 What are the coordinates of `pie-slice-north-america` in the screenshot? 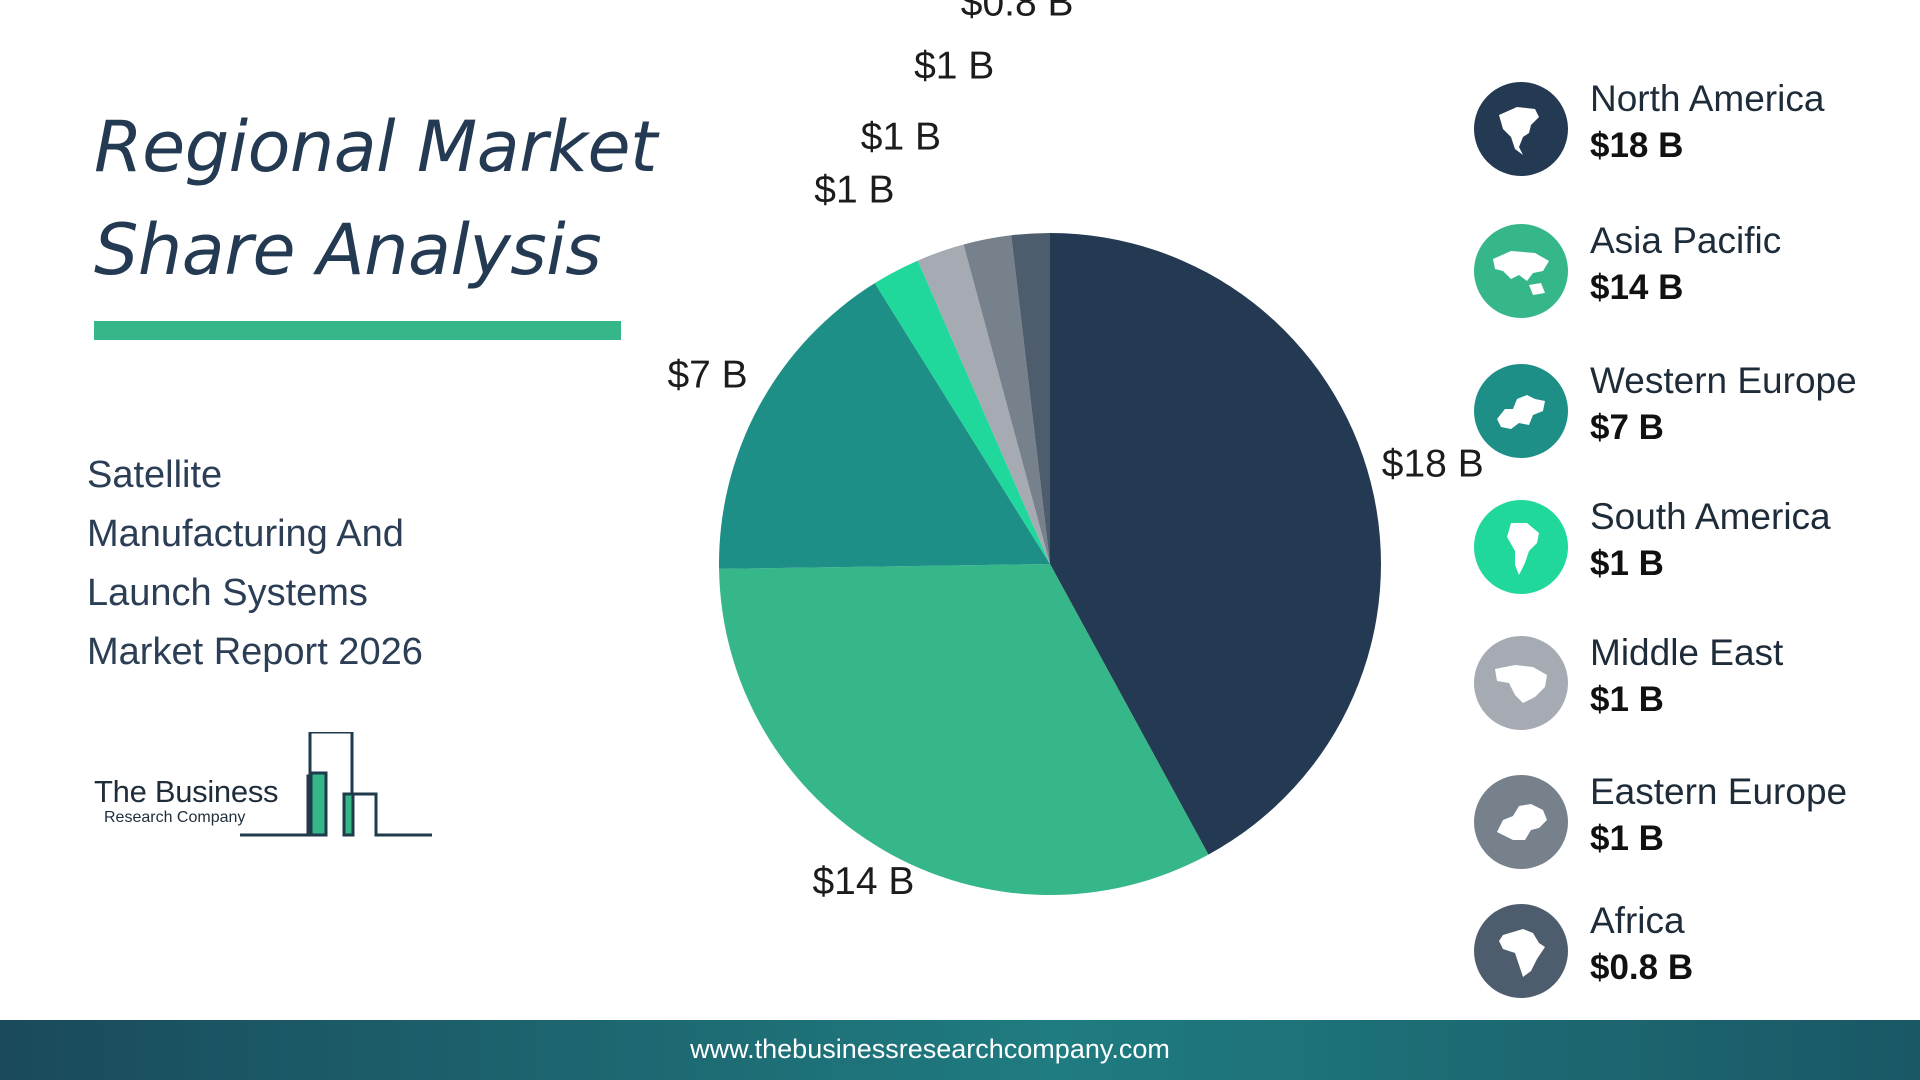 It's located at (1216, 544).